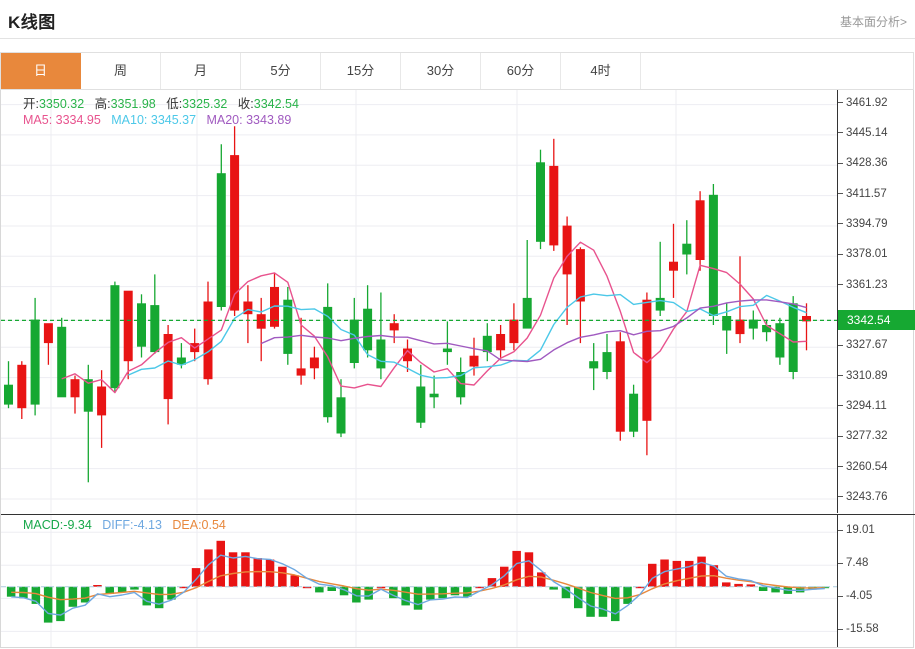 The width and height of the screenshot is (915, 649). I want to click on high-value: 3351.98, so click(133, 104).